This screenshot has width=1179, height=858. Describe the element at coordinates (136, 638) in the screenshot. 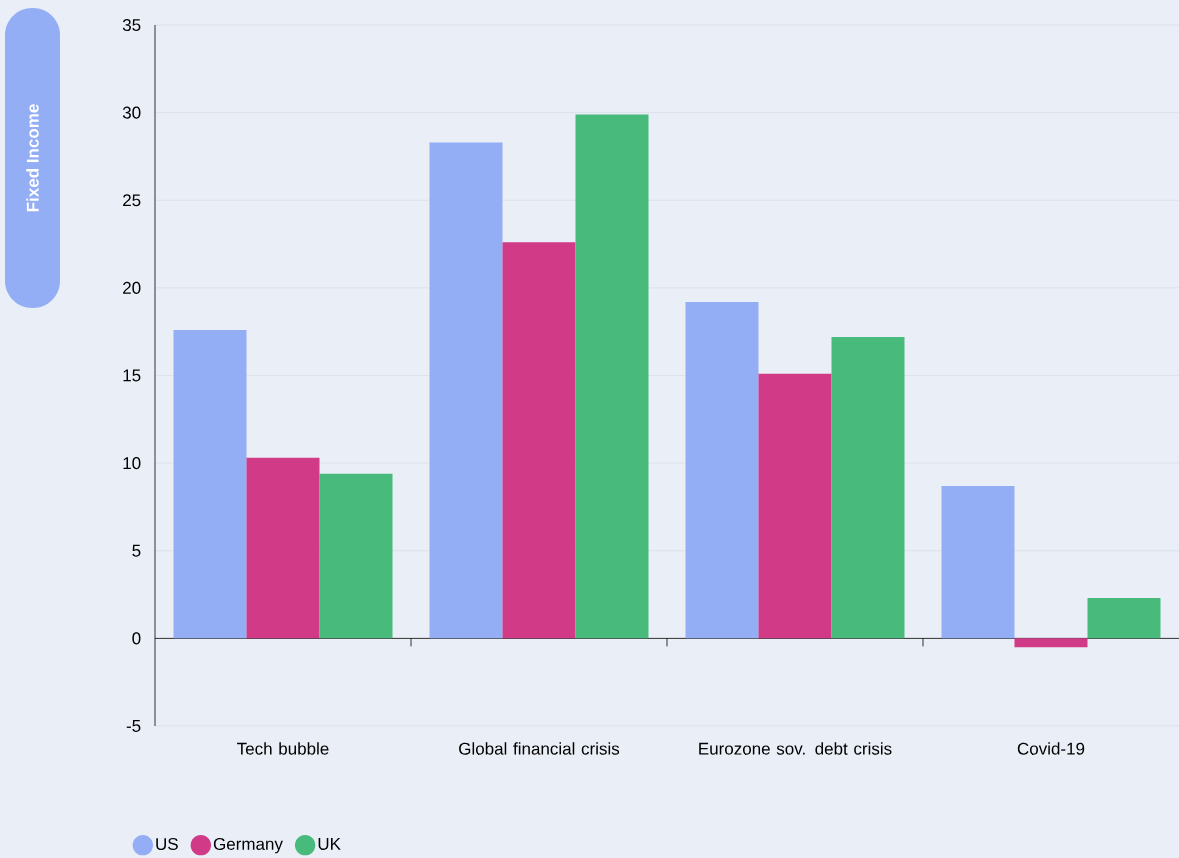

I see `y-tick-label: 0` at that location.